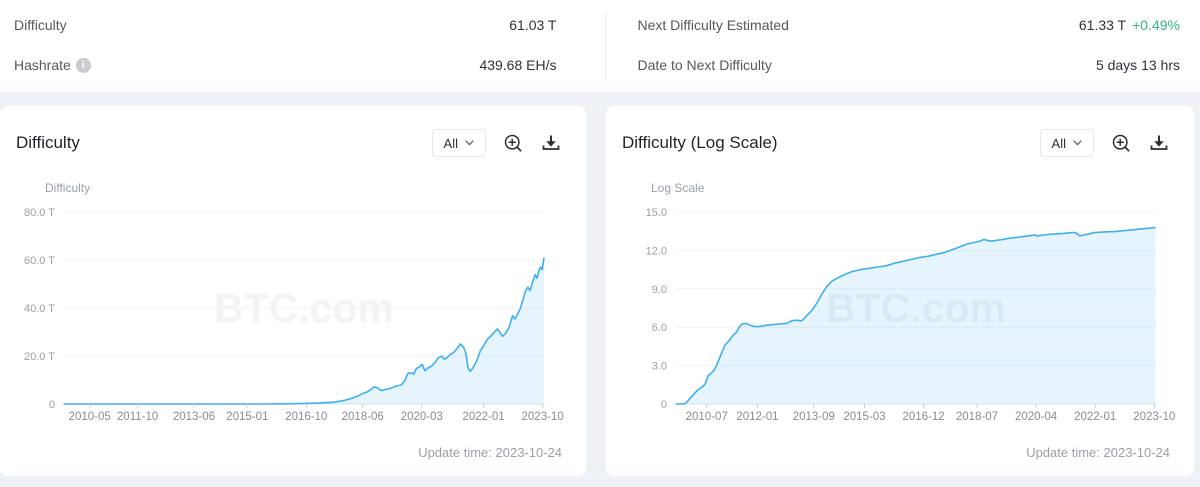 Image resolution: width=1200 pixels, height=487 pixels. What do you see at coordinates (363, 417) in the screenshot?
I see `svg-text: 2018-06` at bounding box center [363, 417].